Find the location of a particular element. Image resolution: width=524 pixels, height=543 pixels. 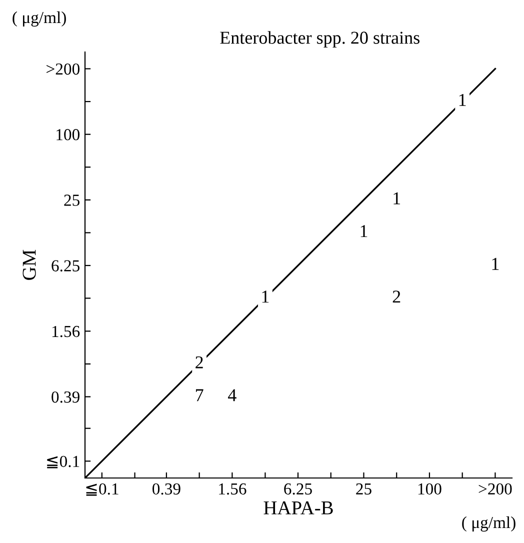

chart-title: Enterobacter spp. 20 strains is located at coordinates (320, 39).